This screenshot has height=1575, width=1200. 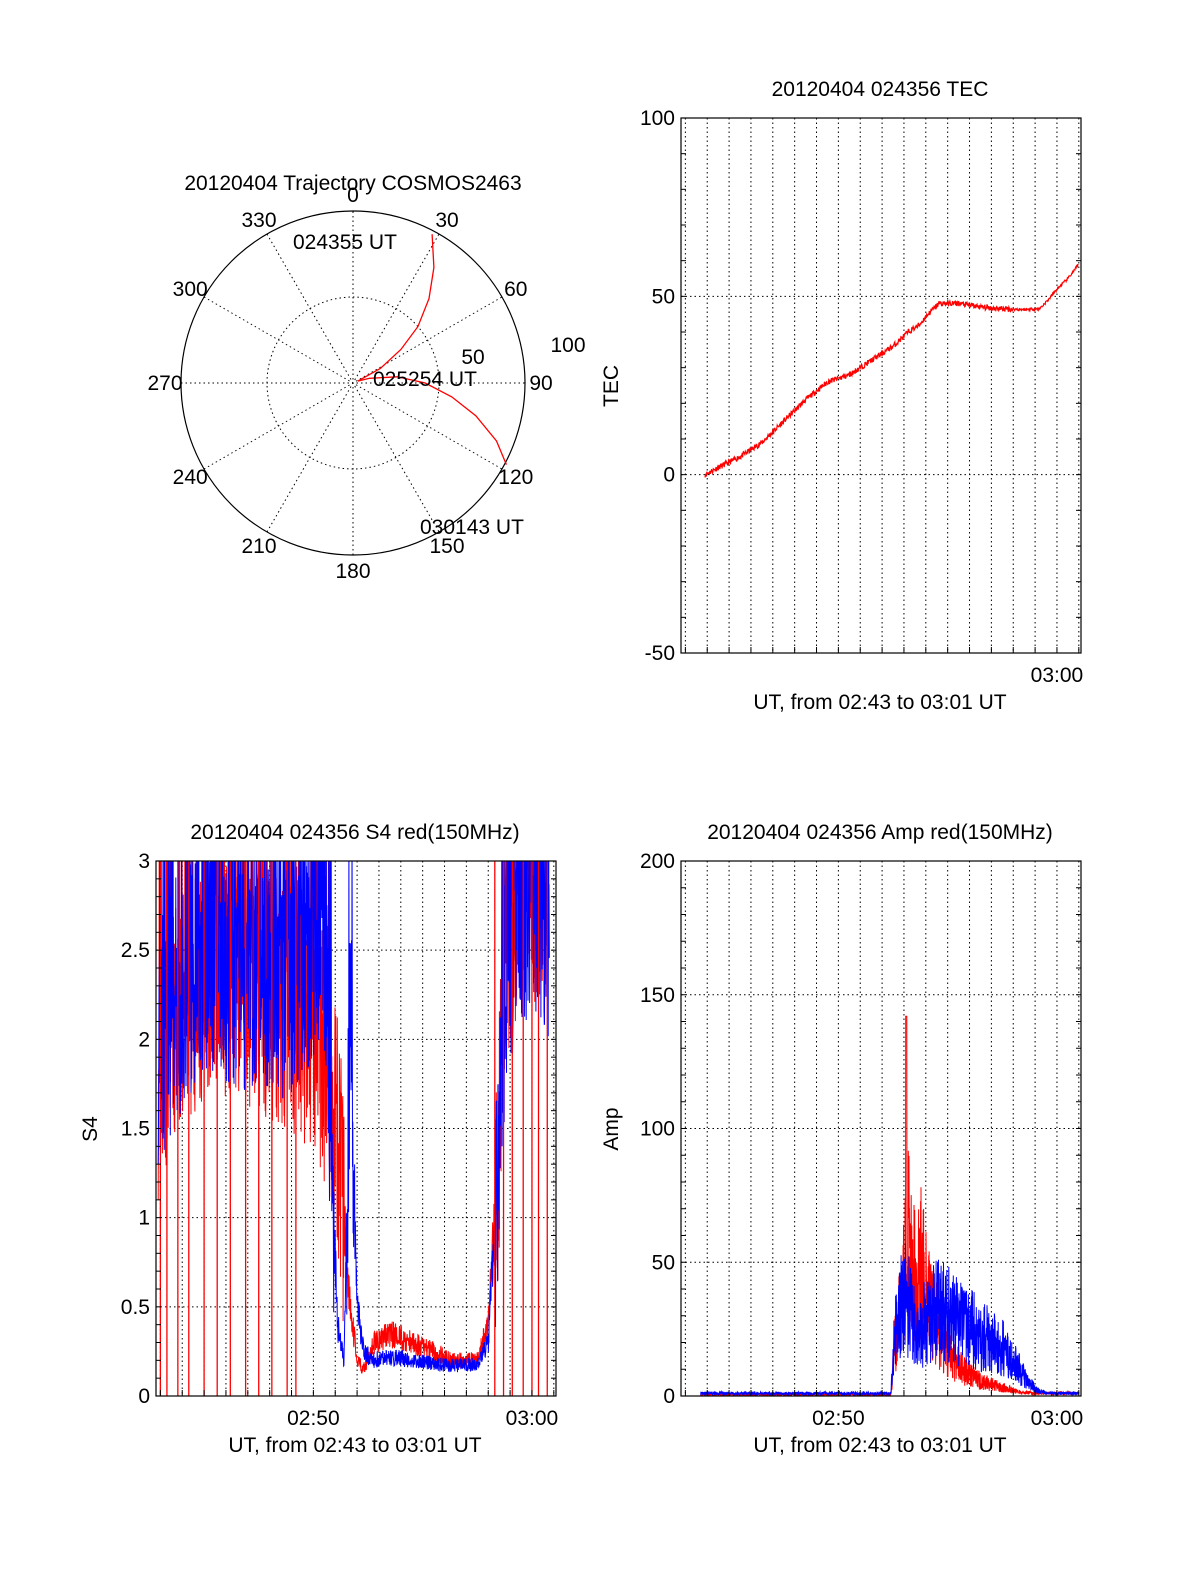 I want to click on trajectory-track-line, so click(x=432, y=349).